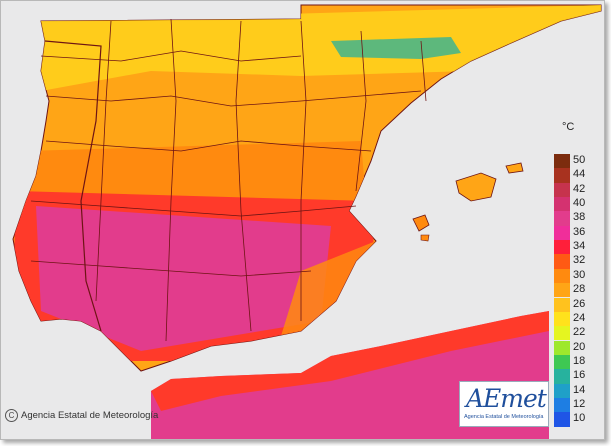 The image size is (611, 446). I want to click on legend-label: 14, so click(579, 389).